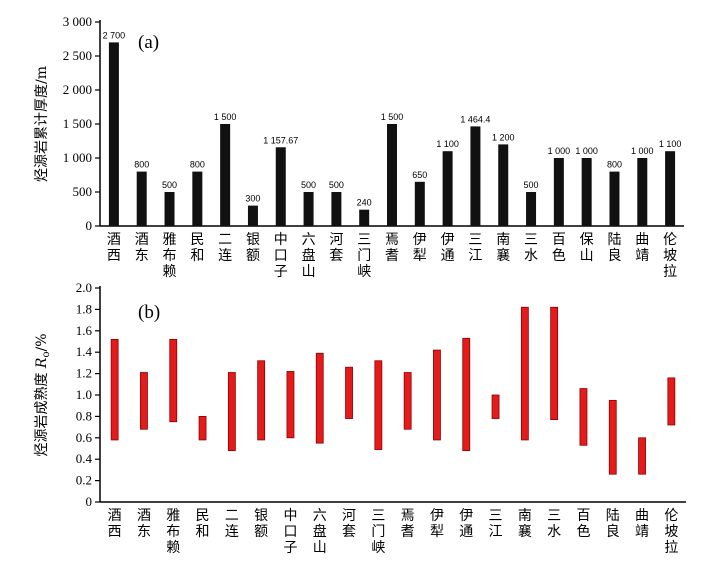 Image resolution: width=711 pixels, height=565 pixels. I want to click on panel-b-y-tick-label: 1.6, so click(84, 330).